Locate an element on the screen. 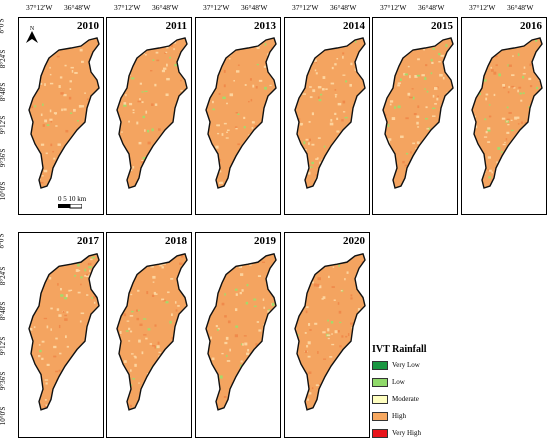 This screenshot has width=550, height=444. latitude-label: 10°0'S is located at coordinates (4, 191).